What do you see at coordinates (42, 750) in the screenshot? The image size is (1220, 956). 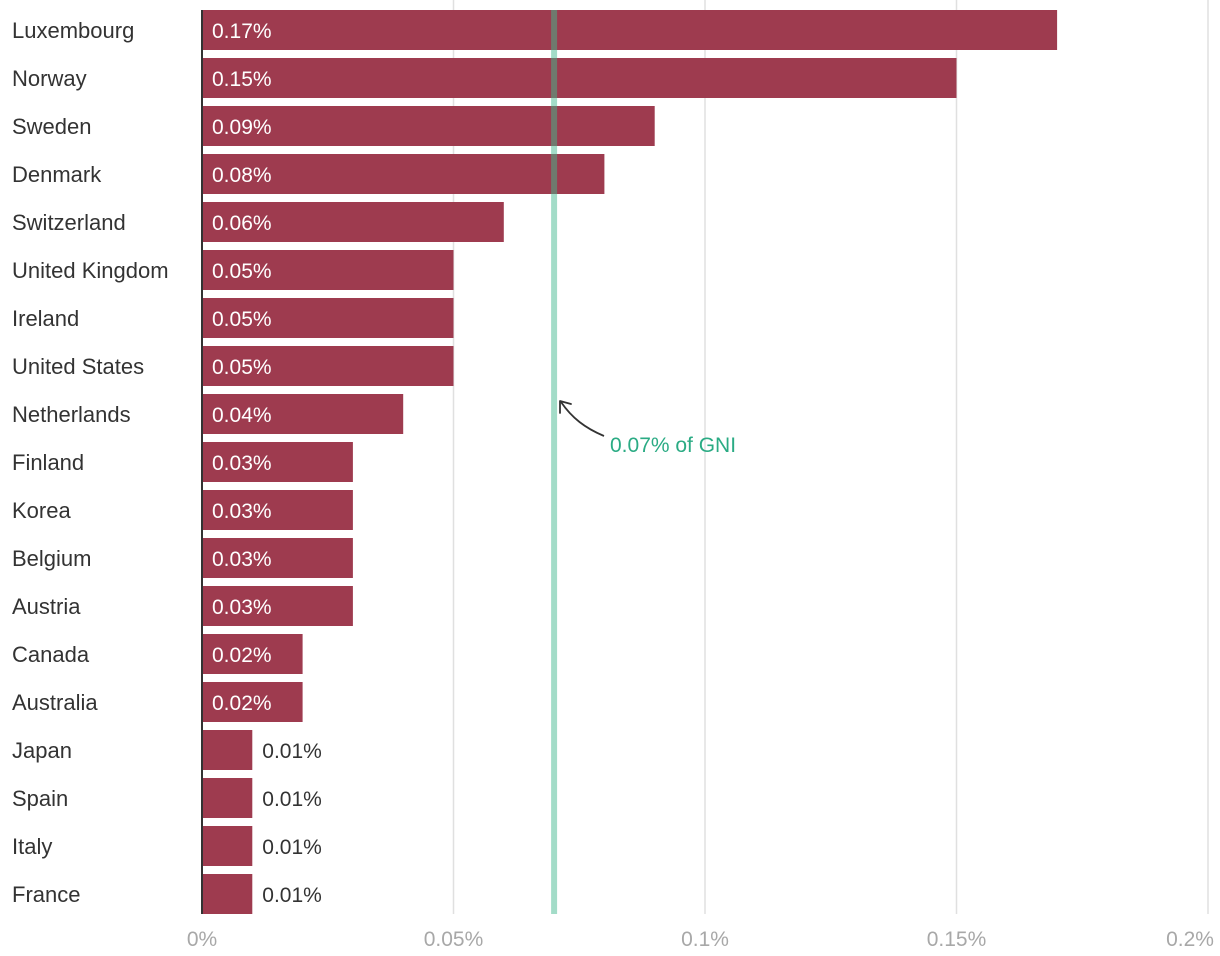 I see `category-label-japan: Japan` at bounding box center [42, 750].